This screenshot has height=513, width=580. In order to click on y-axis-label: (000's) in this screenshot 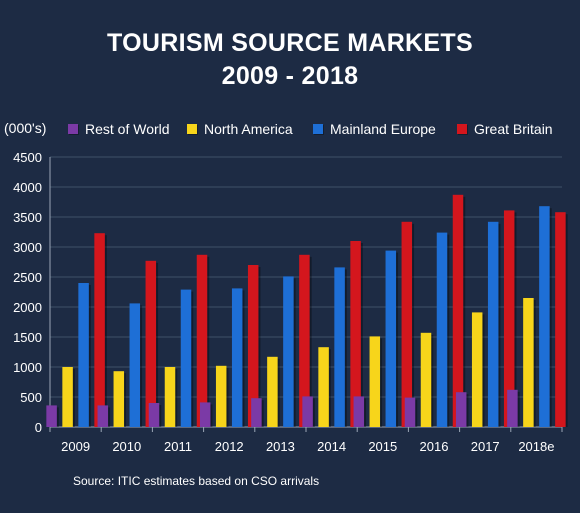, I will do `click(25, 128)`.